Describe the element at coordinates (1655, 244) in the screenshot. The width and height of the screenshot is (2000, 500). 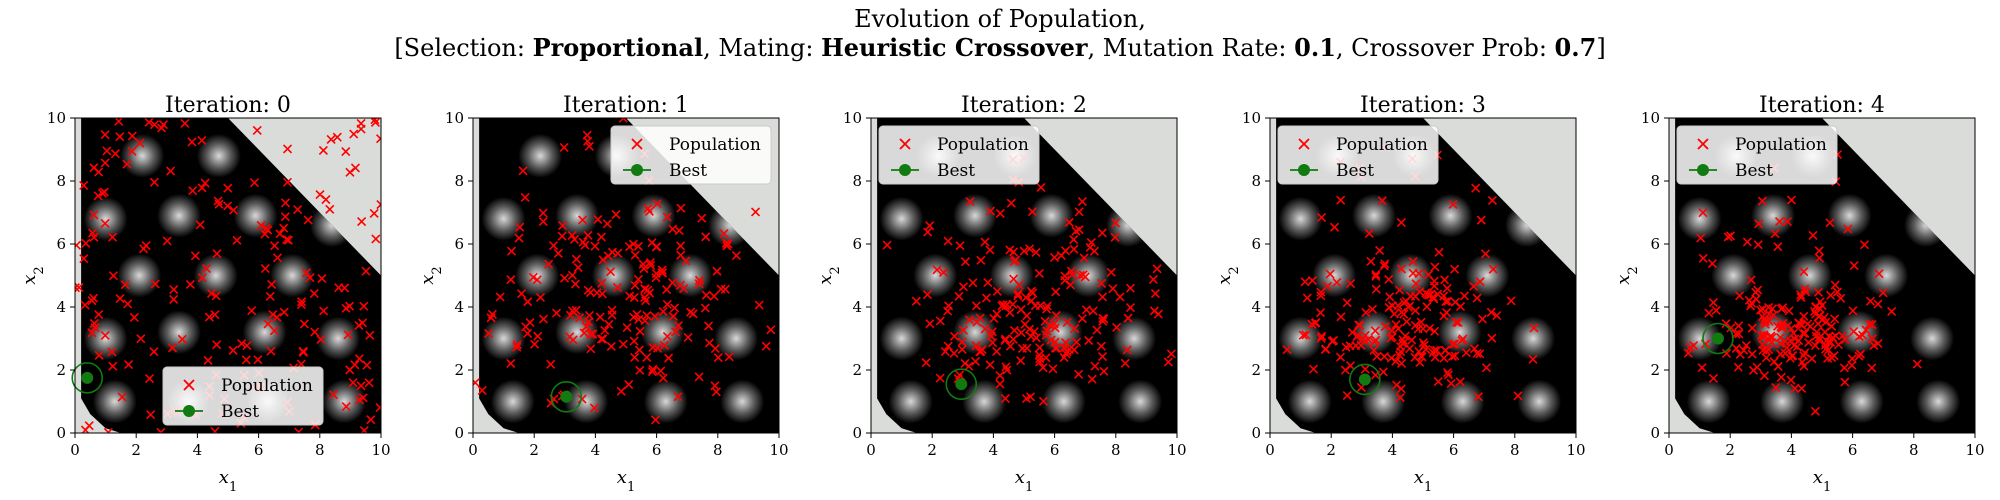
I see `y-tick-label: 6` at that location.